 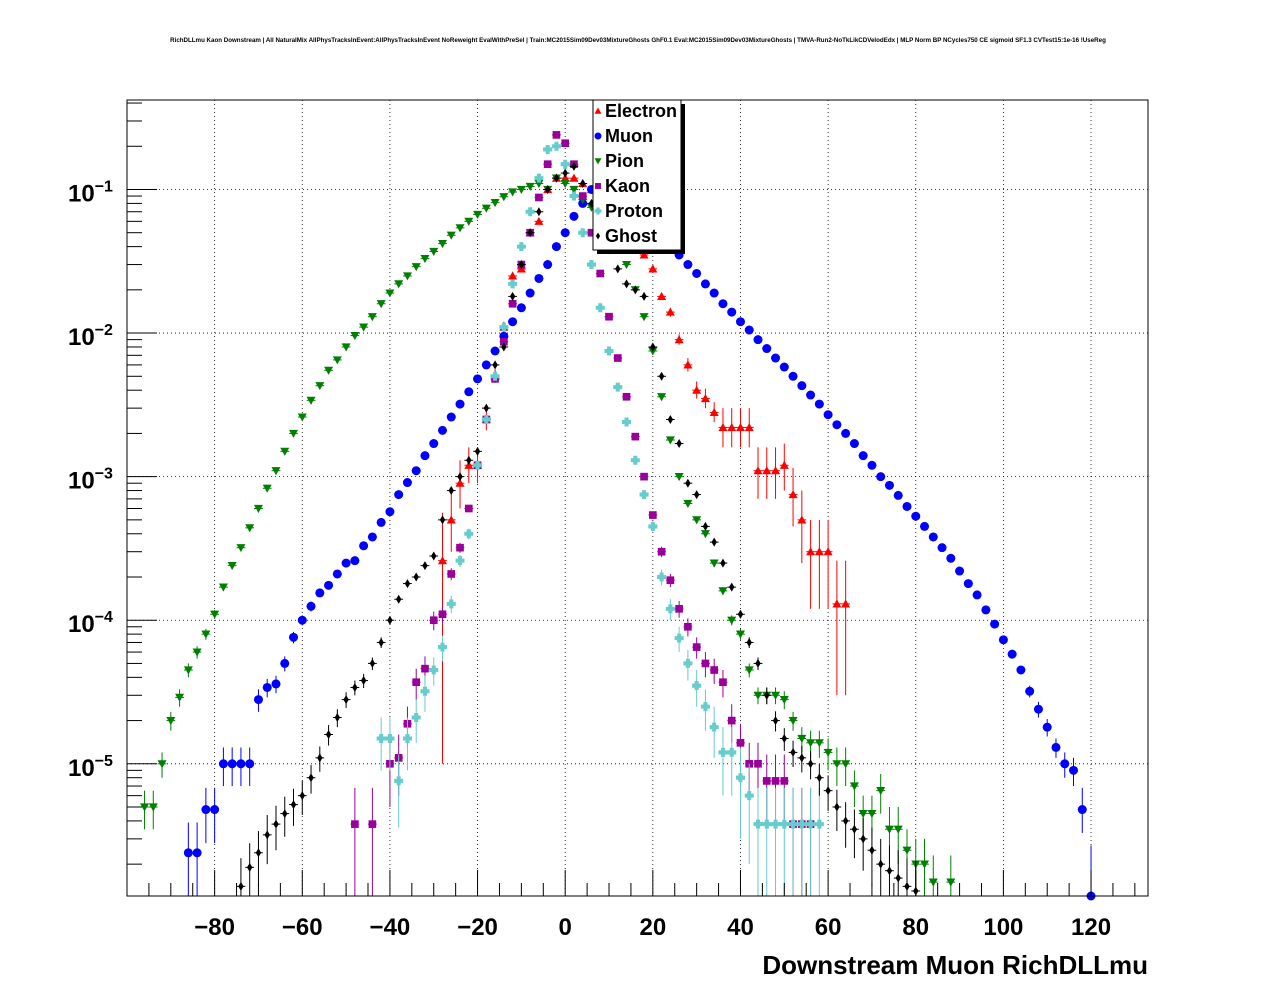 What do you see at coordinates (302, 927) in the screenshot?
I see `x-tick-label: −60` at bounding box center [302, 927].